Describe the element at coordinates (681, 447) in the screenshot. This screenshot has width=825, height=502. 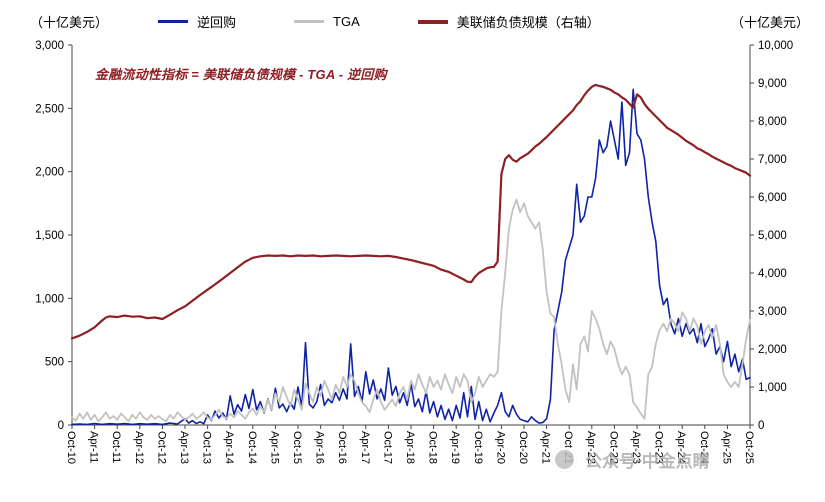
I see `svg-text: Apr-24` at that location.